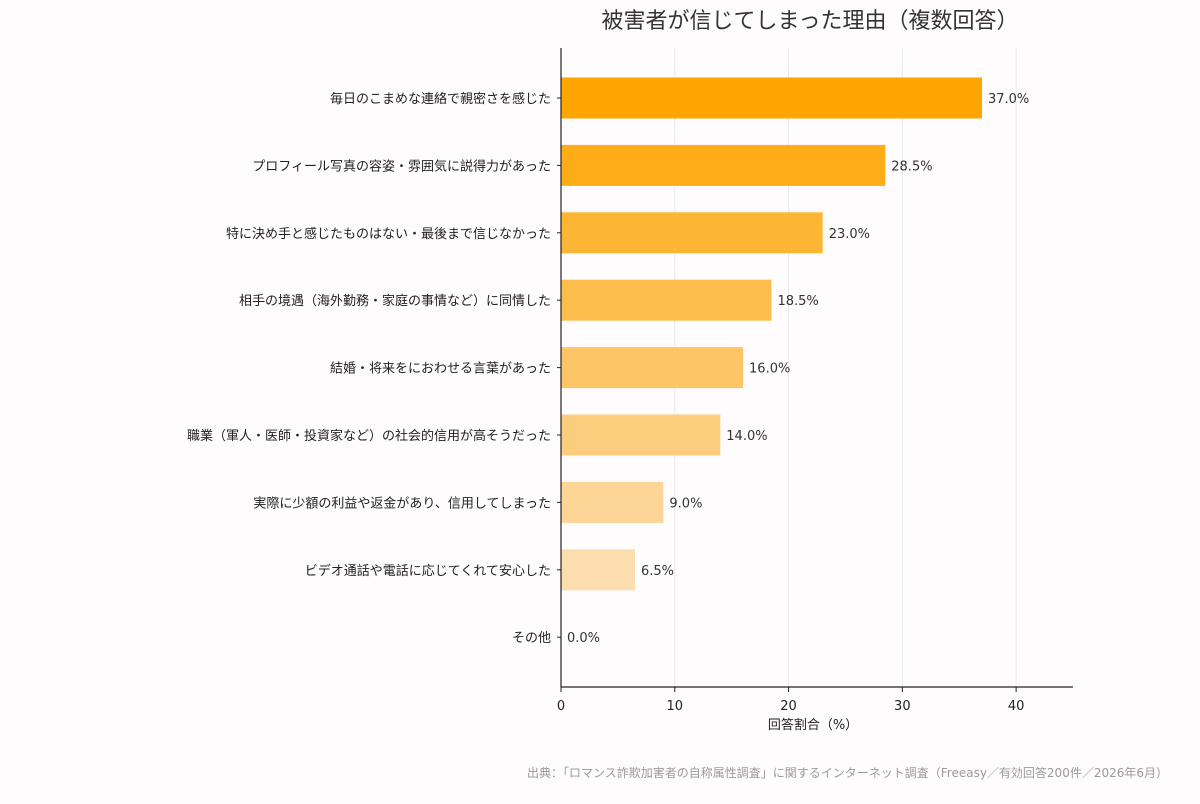 This screenshot has width=1200, height=804. I want to click on category-label-3: 相手の境遇（海外勤務・家庭の事情など）に同情した, so click(395, 301).